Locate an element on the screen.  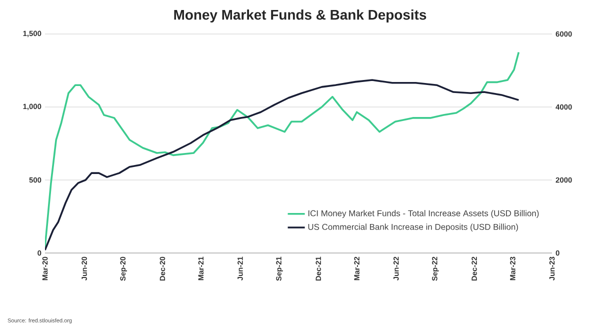
legend-label: ICI Money Market Funds - Total Increase Assets (USD Billion) is located at coordinates (423, 214).